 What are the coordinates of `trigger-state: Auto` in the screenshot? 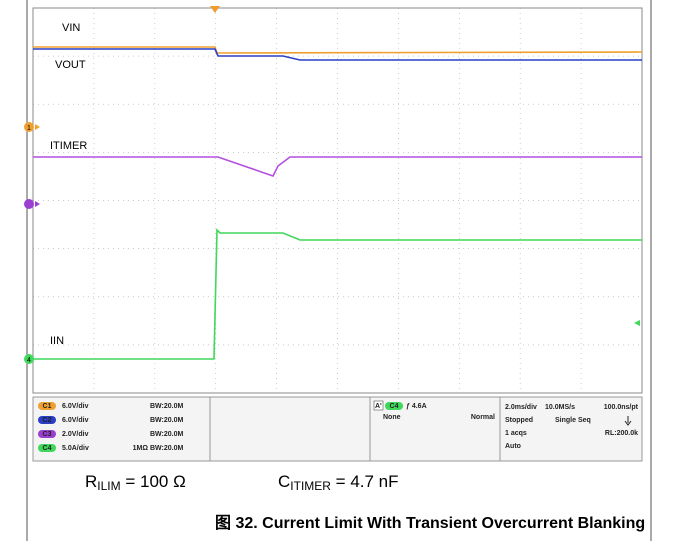 It's located at (513, 446).